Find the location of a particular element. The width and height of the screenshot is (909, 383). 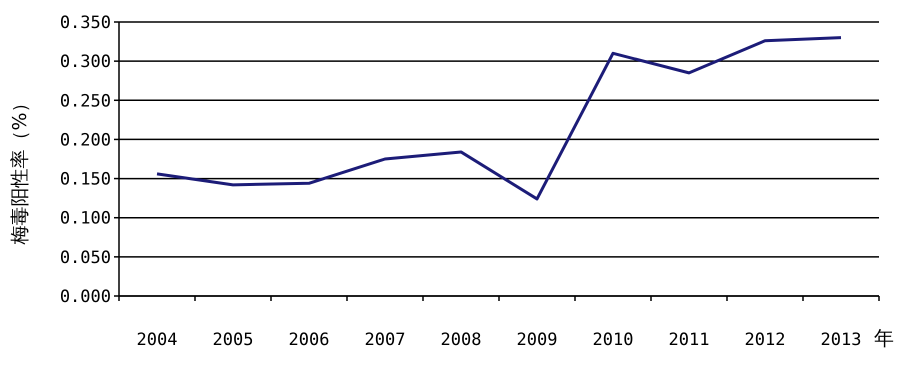

y-tick-label: 0.000 is located at coordinates (85, 297).